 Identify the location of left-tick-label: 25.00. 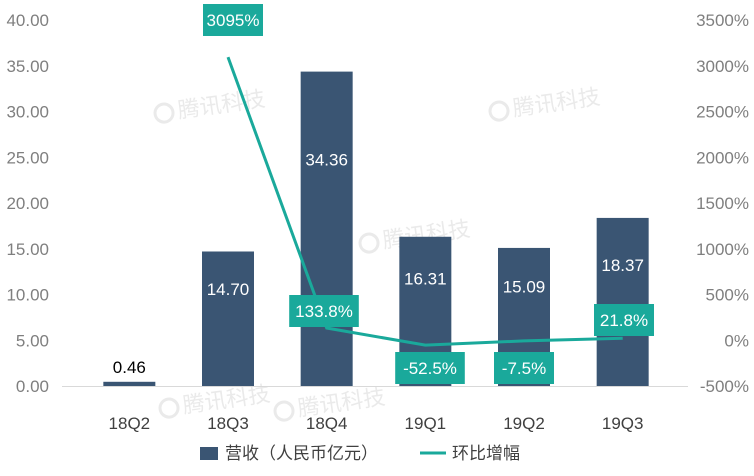
(27, 157).